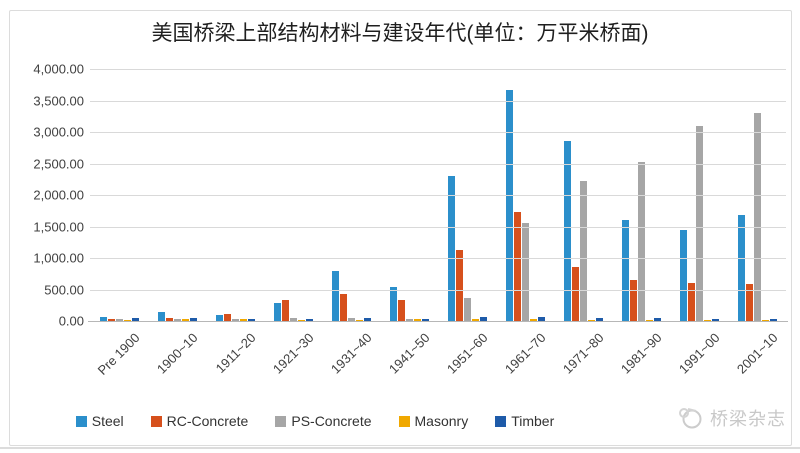 This screenshot has width=800, height=453. Describe the element at coordinates (690, 418) in the screenshot. I see `bridge-magazine-logo-icon` at that location.